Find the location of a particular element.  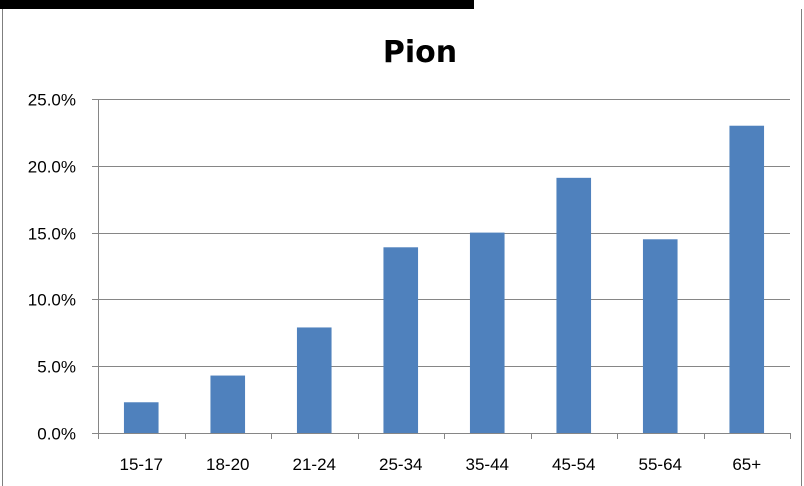

x-tick-label: 55-64 is located at coordinates (660, 464).